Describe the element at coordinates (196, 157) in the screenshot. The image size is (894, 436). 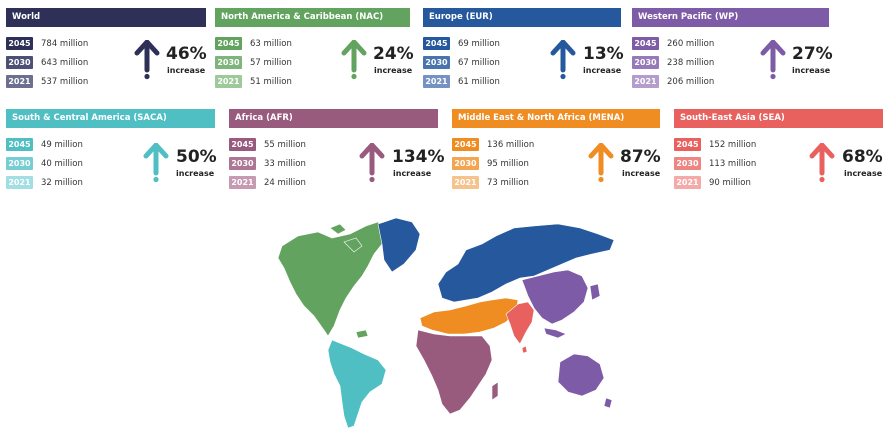
I see `percent-label: 50%` at that location.